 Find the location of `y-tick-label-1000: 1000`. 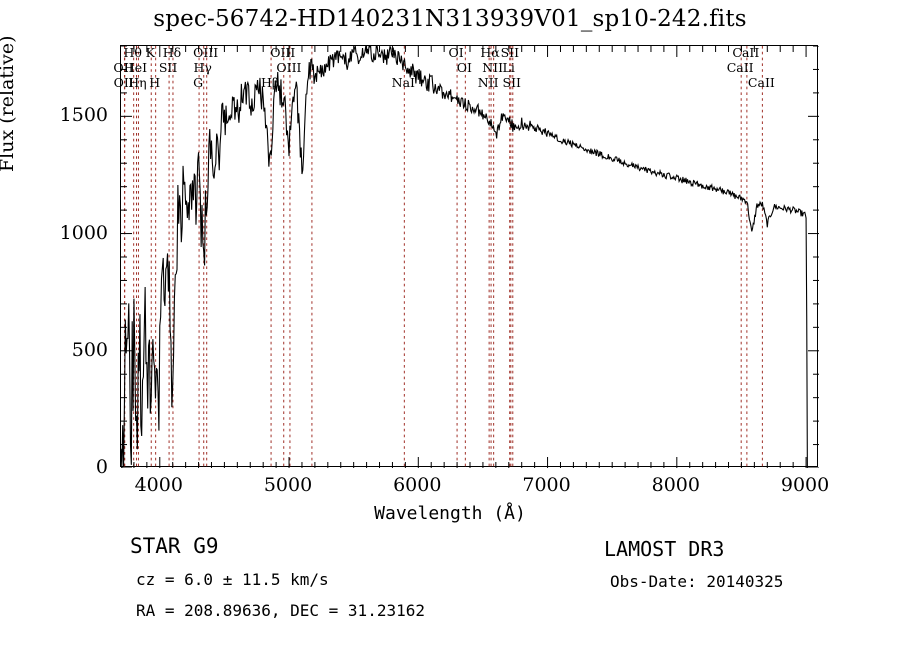

y-tick-label-1000: 1000 is located at coordinates (83, 232).